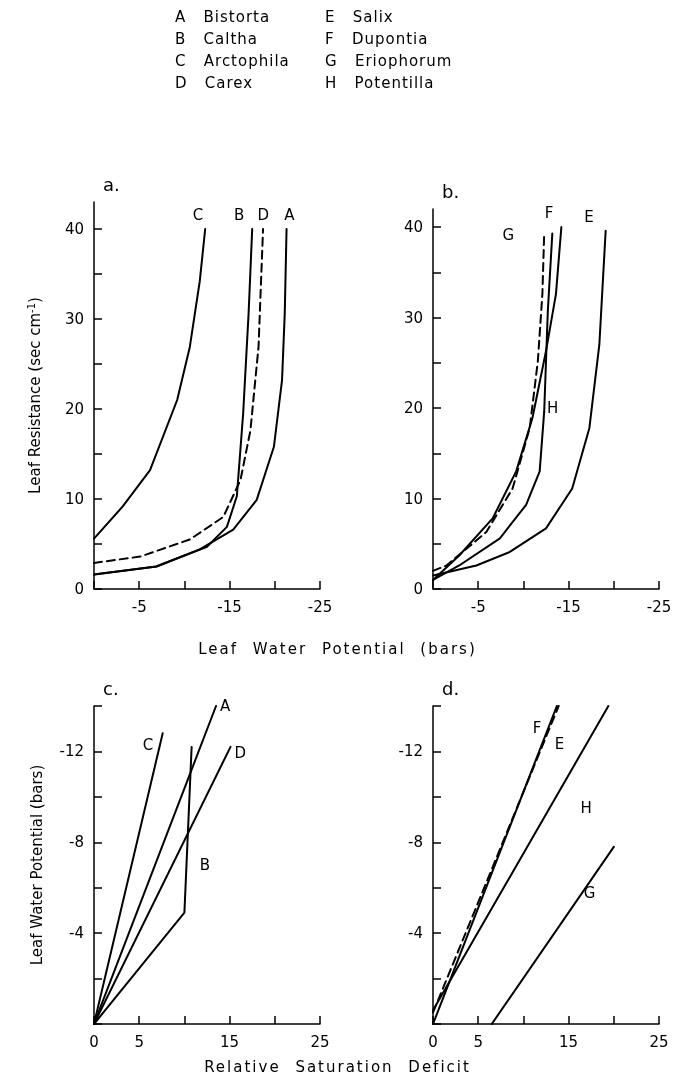 The image size is (675, 1082). What do you see at coordinates (380, 84) in the screenshot?
I see `text: H Potentilla` at bounding box center [380, 84].